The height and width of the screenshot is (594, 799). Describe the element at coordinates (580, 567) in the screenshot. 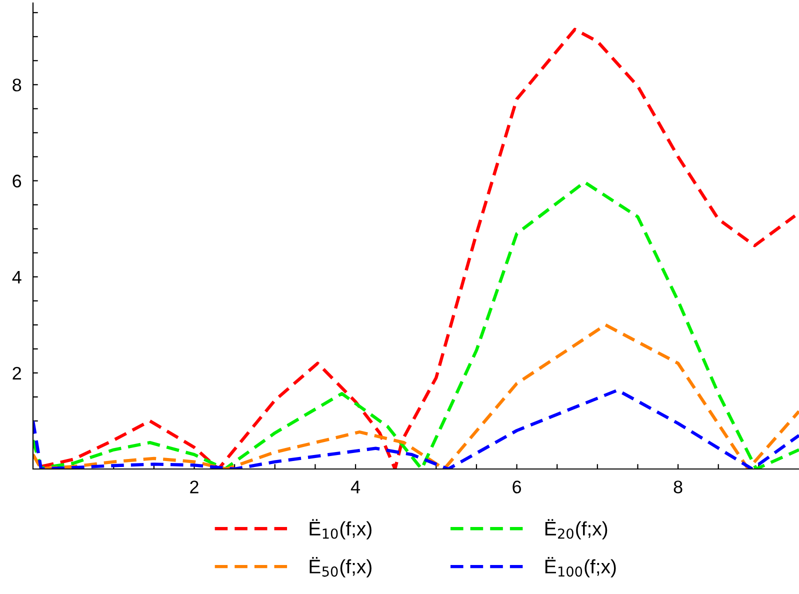

I see `legend-label: Ë$_{100}$(f;x)` at that location.